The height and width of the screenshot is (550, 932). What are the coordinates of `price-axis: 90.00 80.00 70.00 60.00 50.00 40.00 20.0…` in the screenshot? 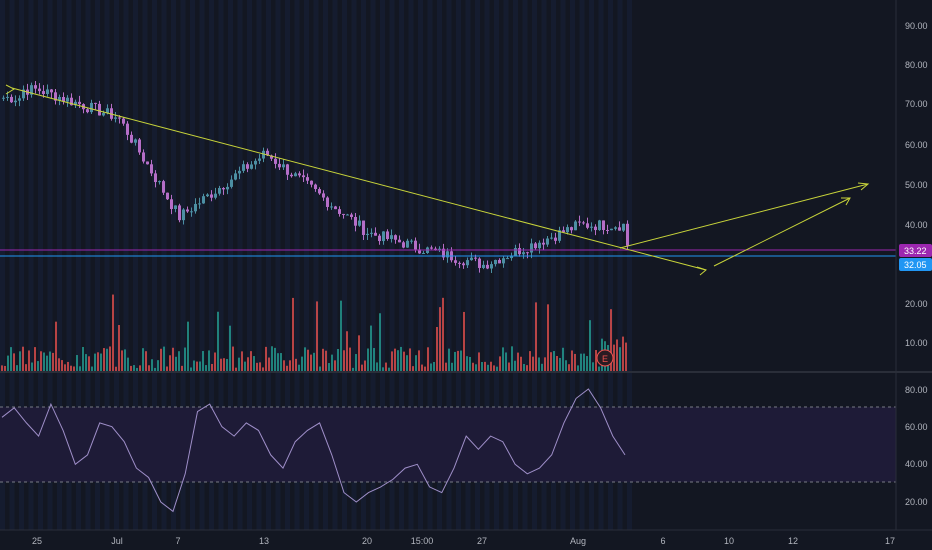 It's located at (916, 184).